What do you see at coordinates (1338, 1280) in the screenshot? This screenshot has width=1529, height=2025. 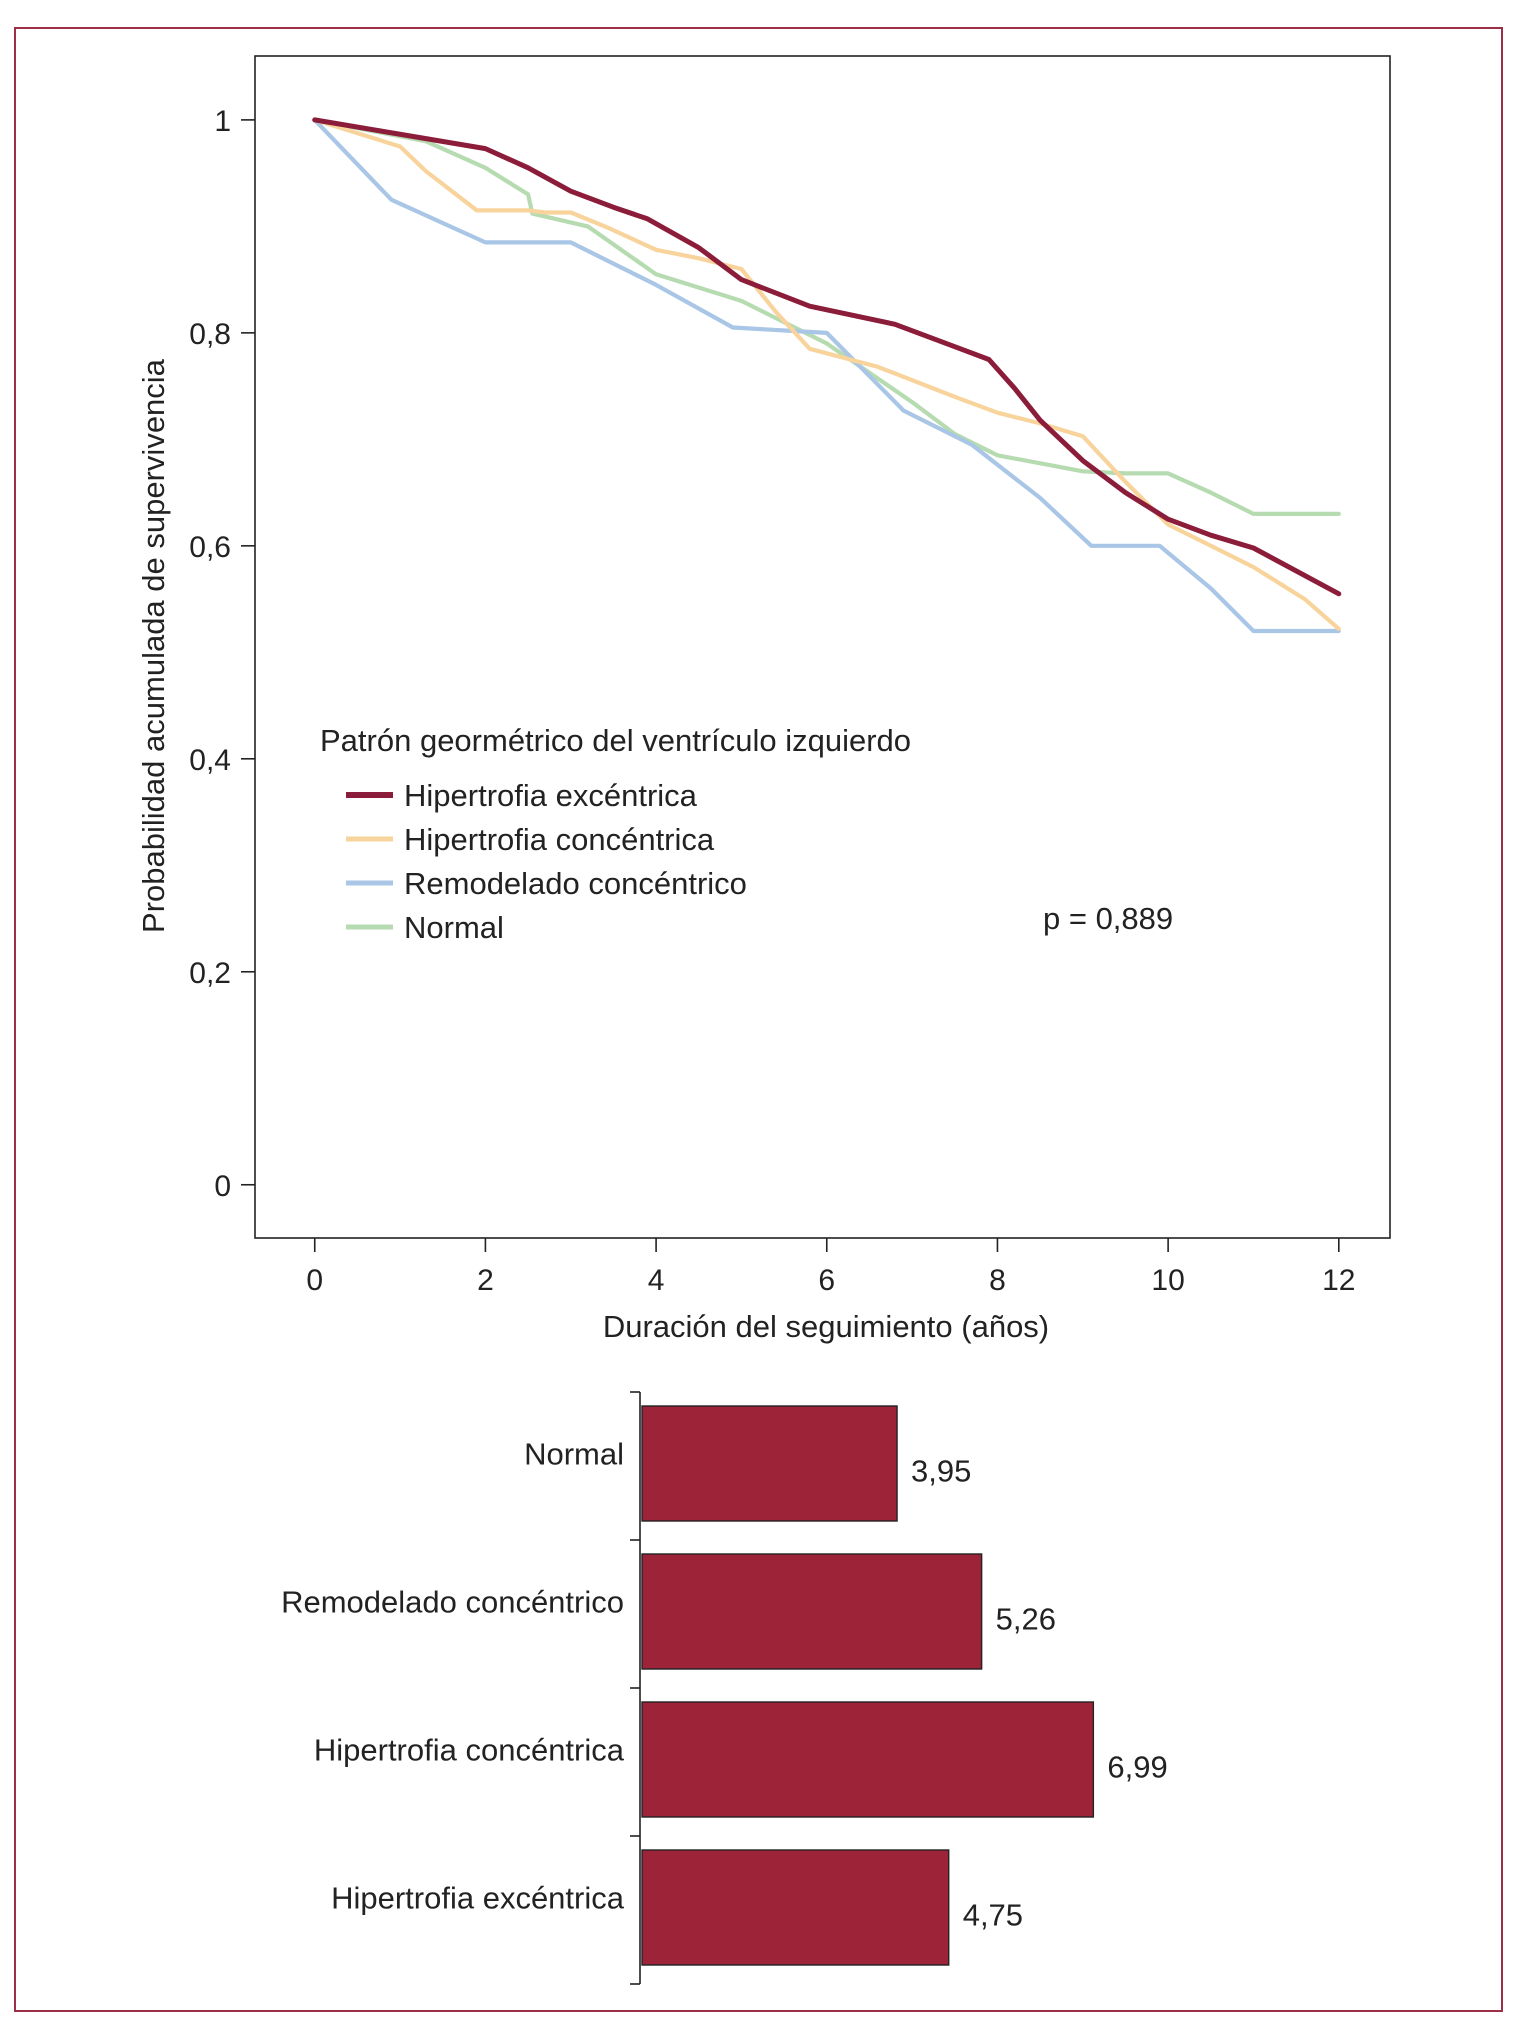 I see `x-tick-label: 12` at bounding box center [1338, 1280].